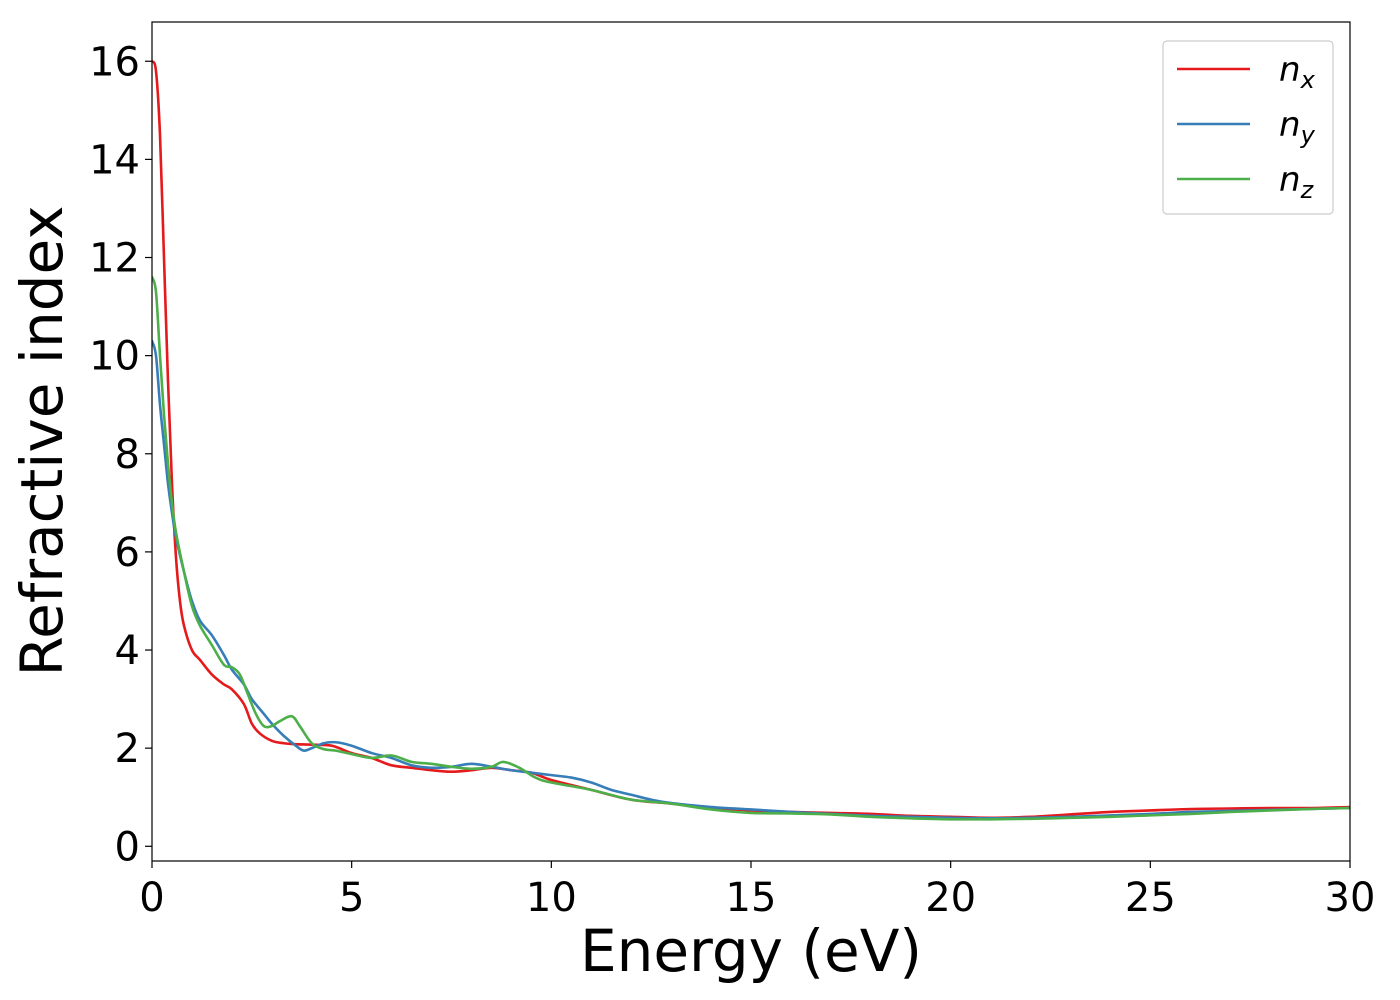 Image resolution: width=1400 pixels, height=1000 pixels. What do you see at coordinates (127, 749) in the screenshot?
I see `y-tick-label: 2` at bounding box center [127, 749].